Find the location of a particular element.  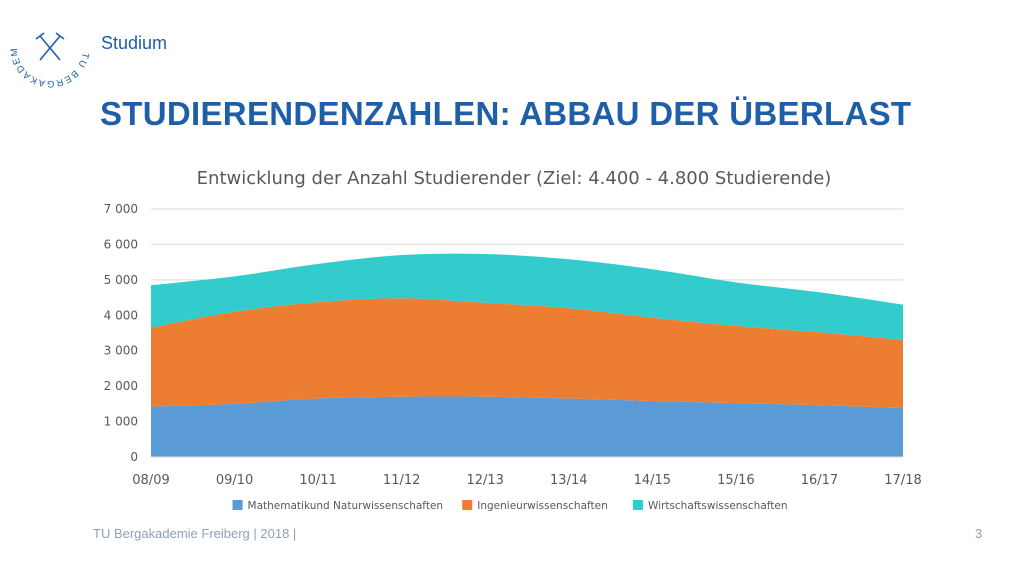

legend-label: Ingenieurwissenschaften is located at coordinates (542, 506).